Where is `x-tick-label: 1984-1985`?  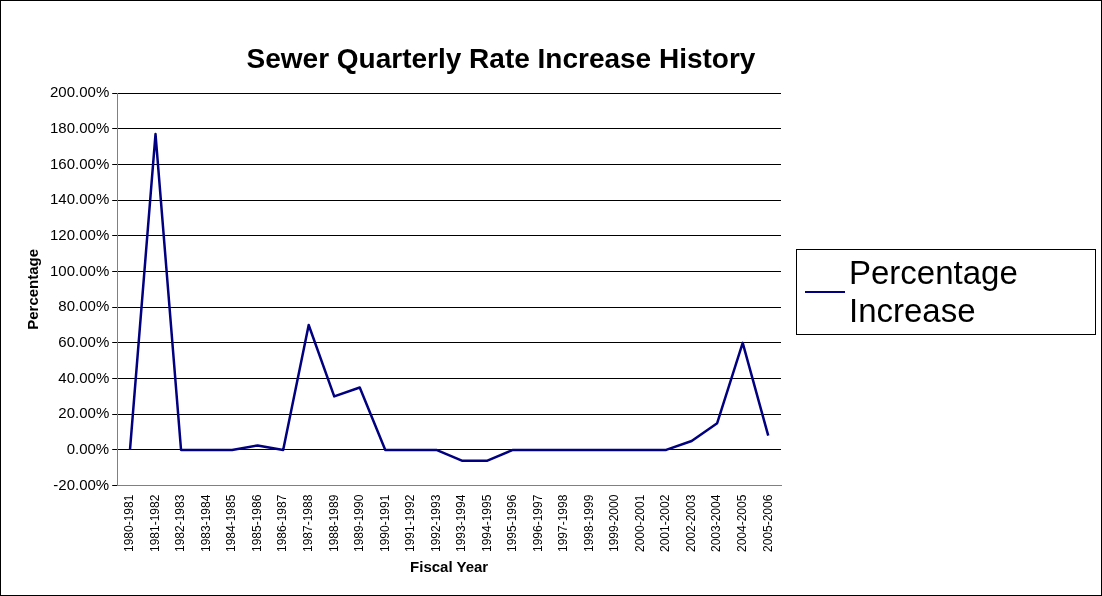
x-tick-label: 1984-1985 is located at coordinates (231, 523).